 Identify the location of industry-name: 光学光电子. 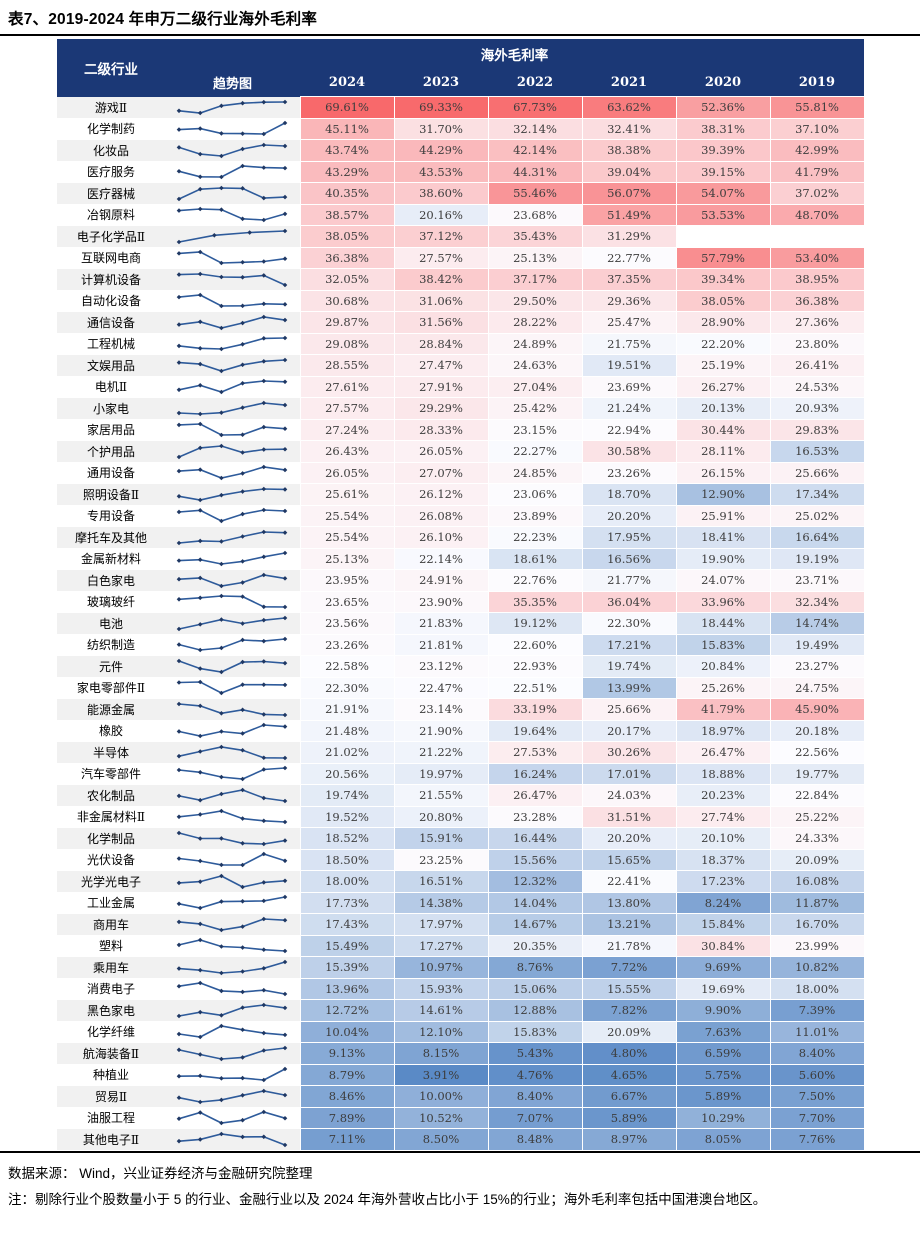
(111, 881).